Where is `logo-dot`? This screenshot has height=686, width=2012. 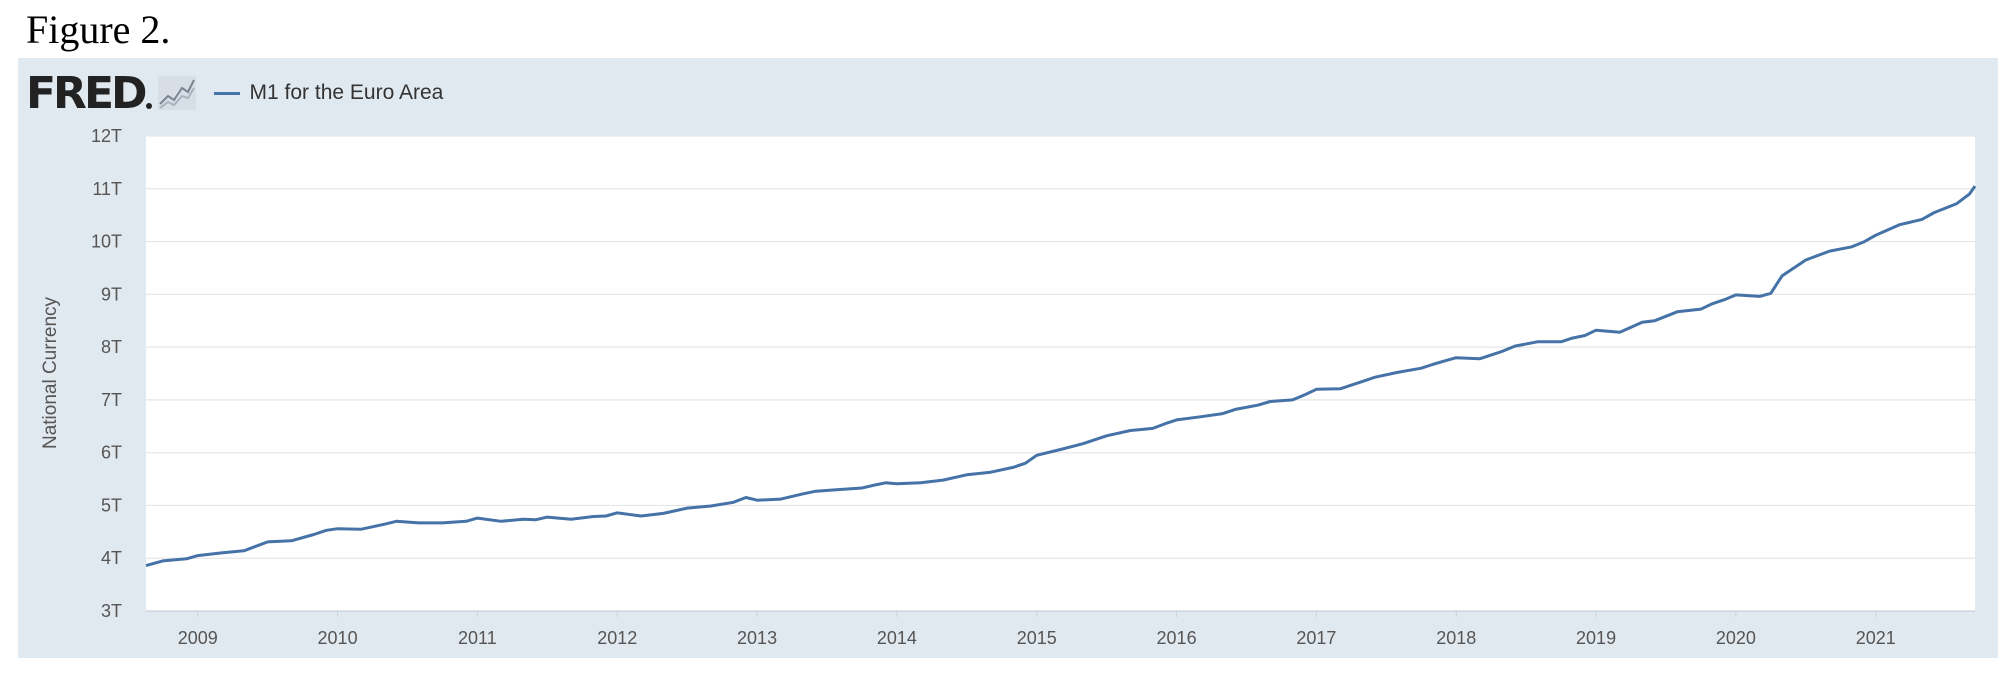 logo-dot is located at coordinates (148, 106).